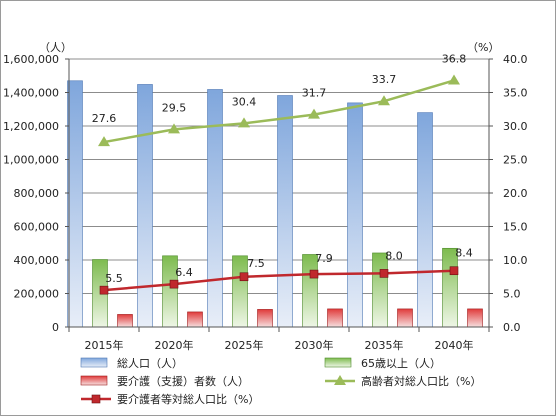 Image resolution: width=556 pixels, height=416 pixels. I want to click on legend-label: 65歳以上（人）, so click(401, 363).